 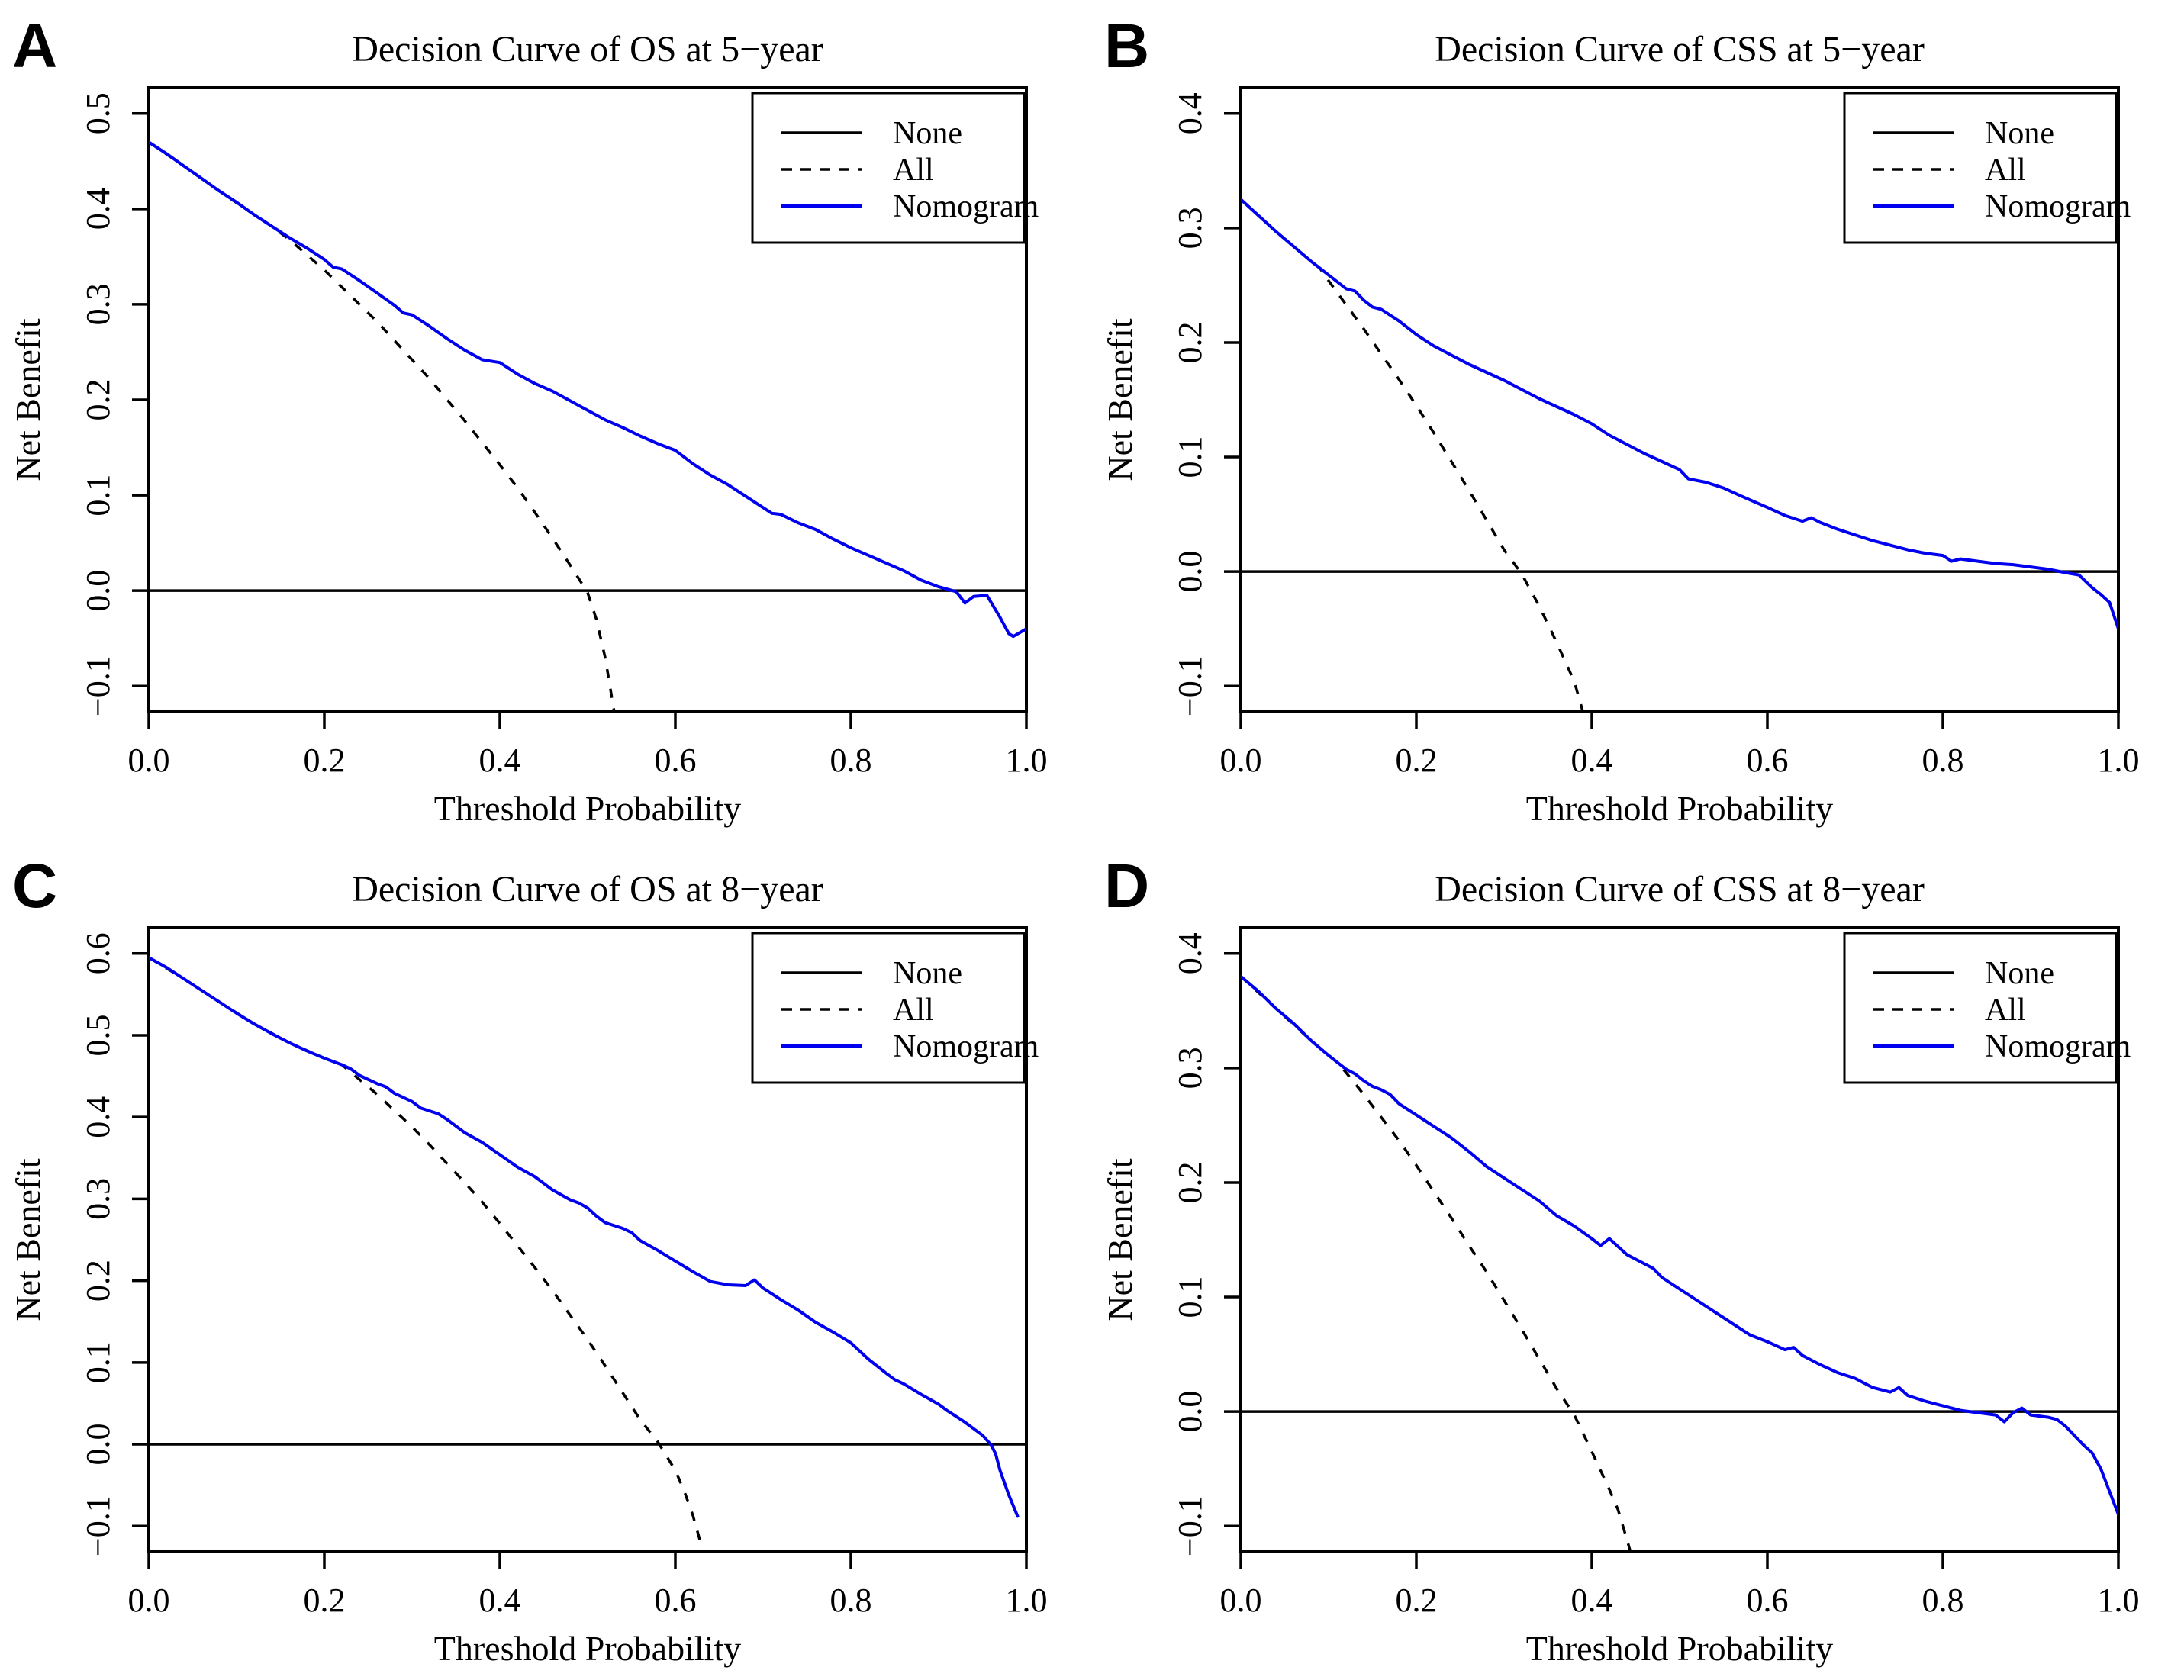 I want to click on panel-letter-A: A, so click(x=34, y=46).